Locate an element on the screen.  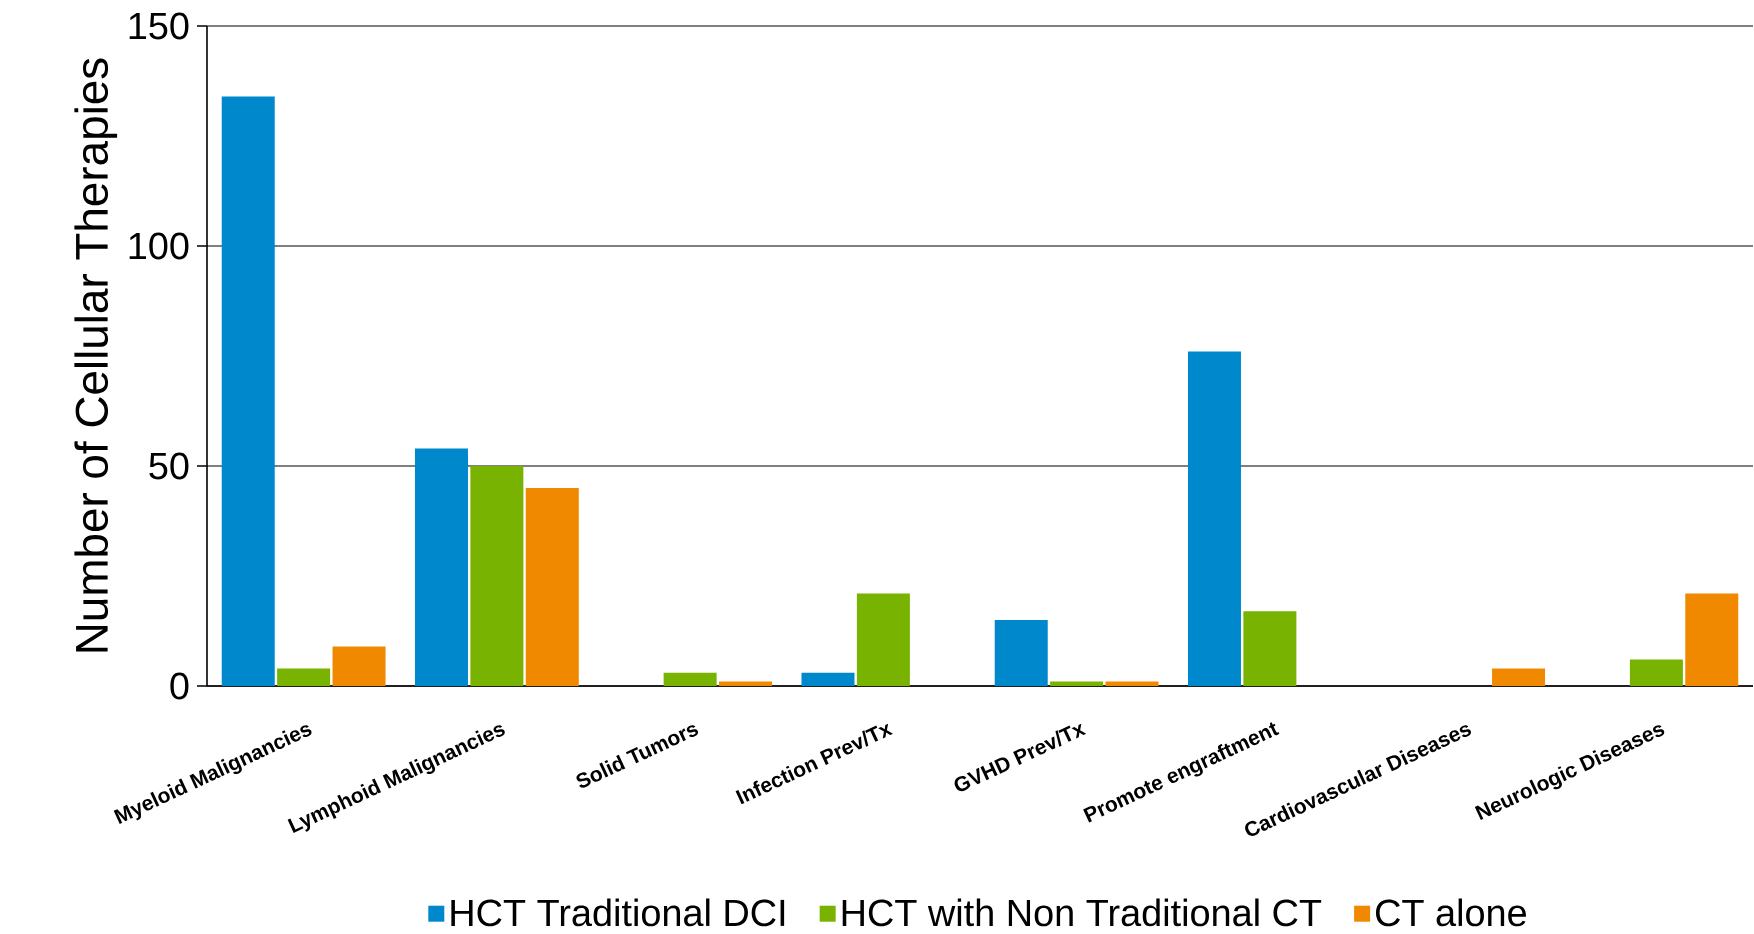
legend-label: HCT with Non Traditional CT is located at coordinates (1082, 912).